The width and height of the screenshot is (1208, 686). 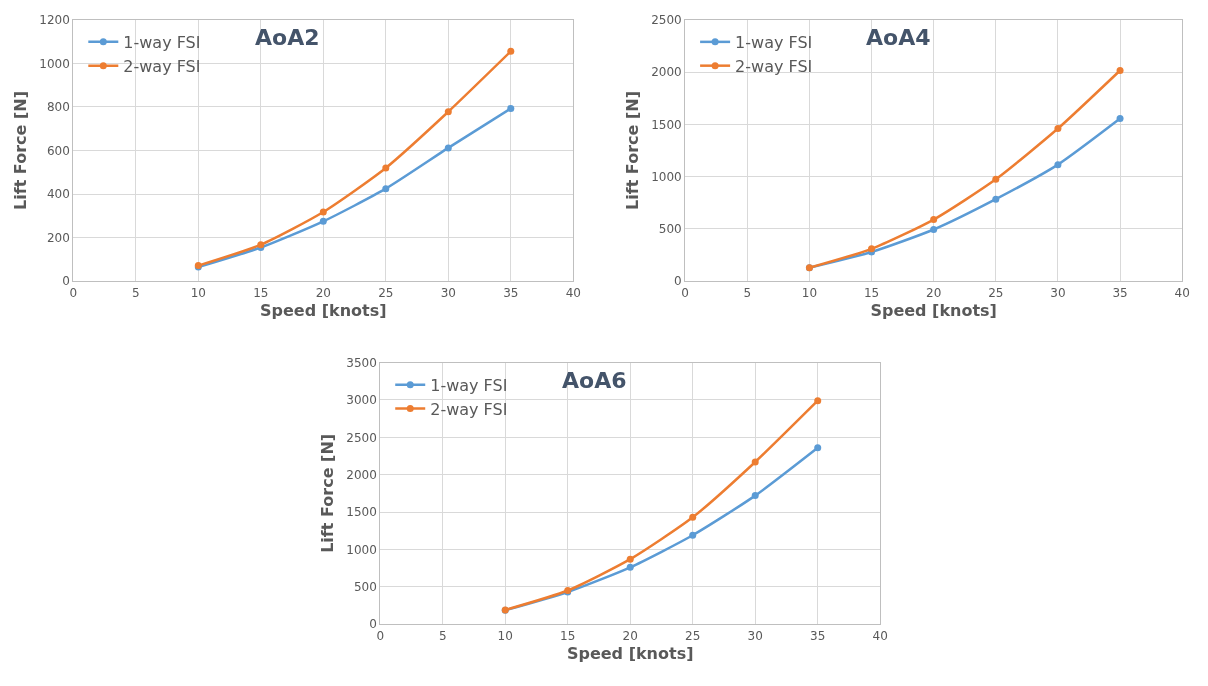 What do you see at coordinates (287, 37) in the screenshot?
I see `chart-title: AoA2` at bounding box center [287, 37].